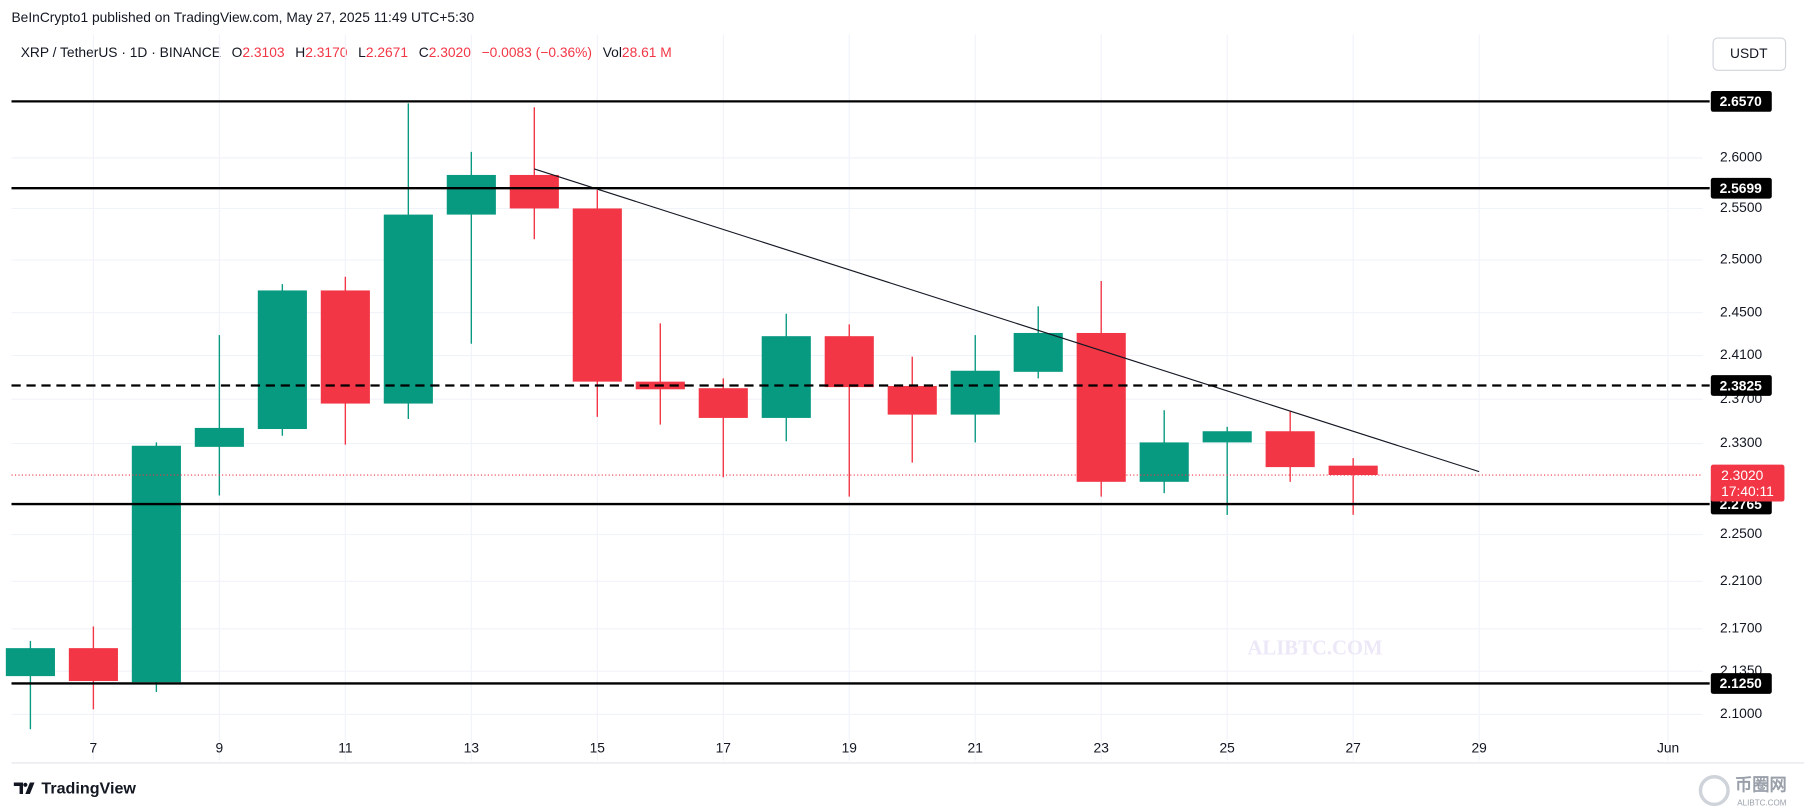 This screenshot has height=809, width=1804. What do you see at coordinates (345, 748) in the screenshot?
I see `x-tick-label: 11` at bounding box center [345, 748].